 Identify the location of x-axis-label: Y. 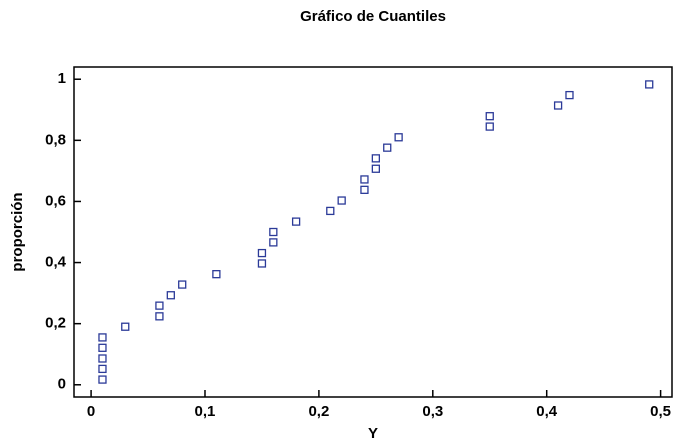
(373, 433).